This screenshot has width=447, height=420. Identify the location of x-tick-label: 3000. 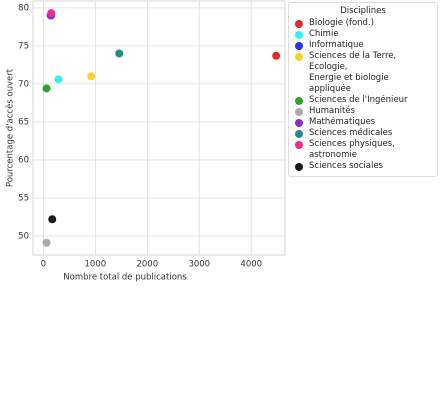
(199, 265).